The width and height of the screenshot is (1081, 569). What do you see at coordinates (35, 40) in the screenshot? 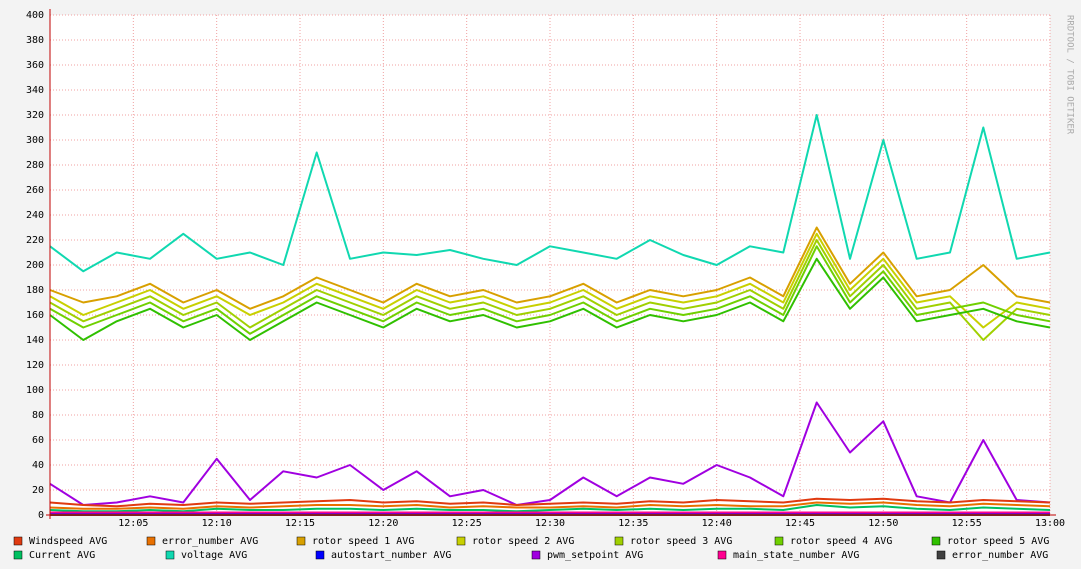
I see `y-tick-label: 380` at bounding box center [35, 40].